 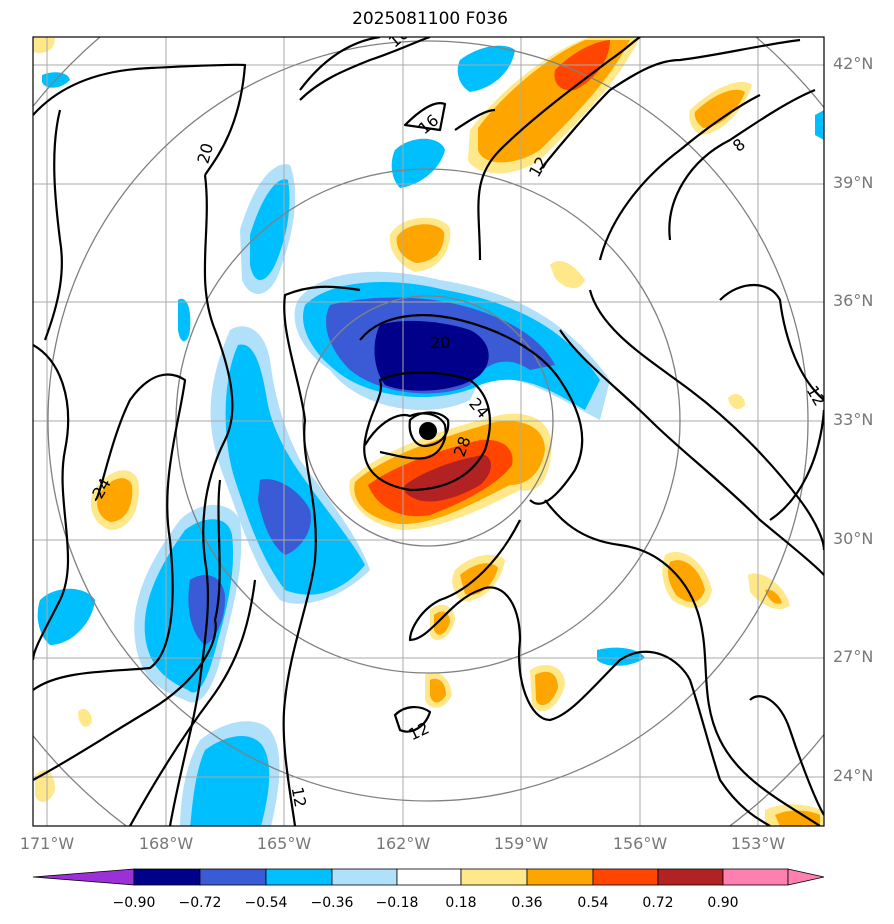 I want to click on latitude-label: 33°N, so click(x=853, y=419).